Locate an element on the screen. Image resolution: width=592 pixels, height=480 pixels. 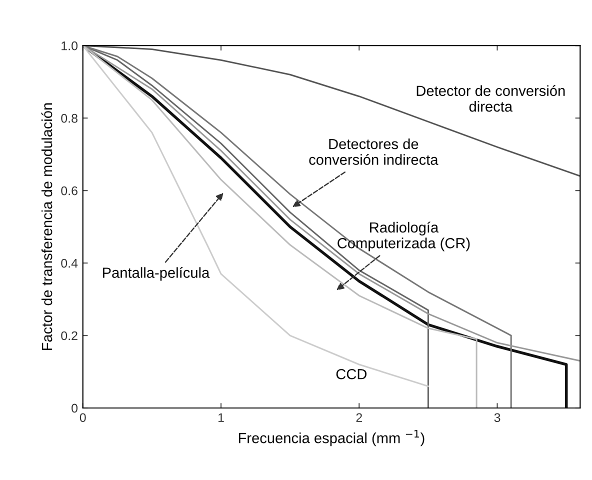
y-tick-label: 0.2 is located at coordinates (69, 335).